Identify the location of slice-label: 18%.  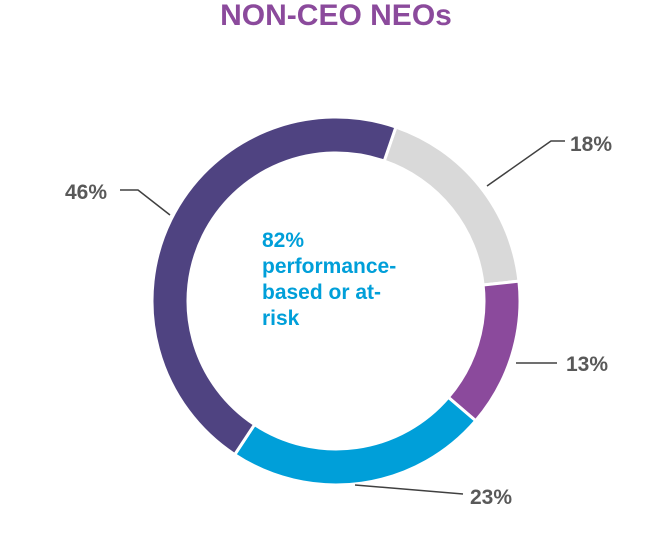
(591, 144).